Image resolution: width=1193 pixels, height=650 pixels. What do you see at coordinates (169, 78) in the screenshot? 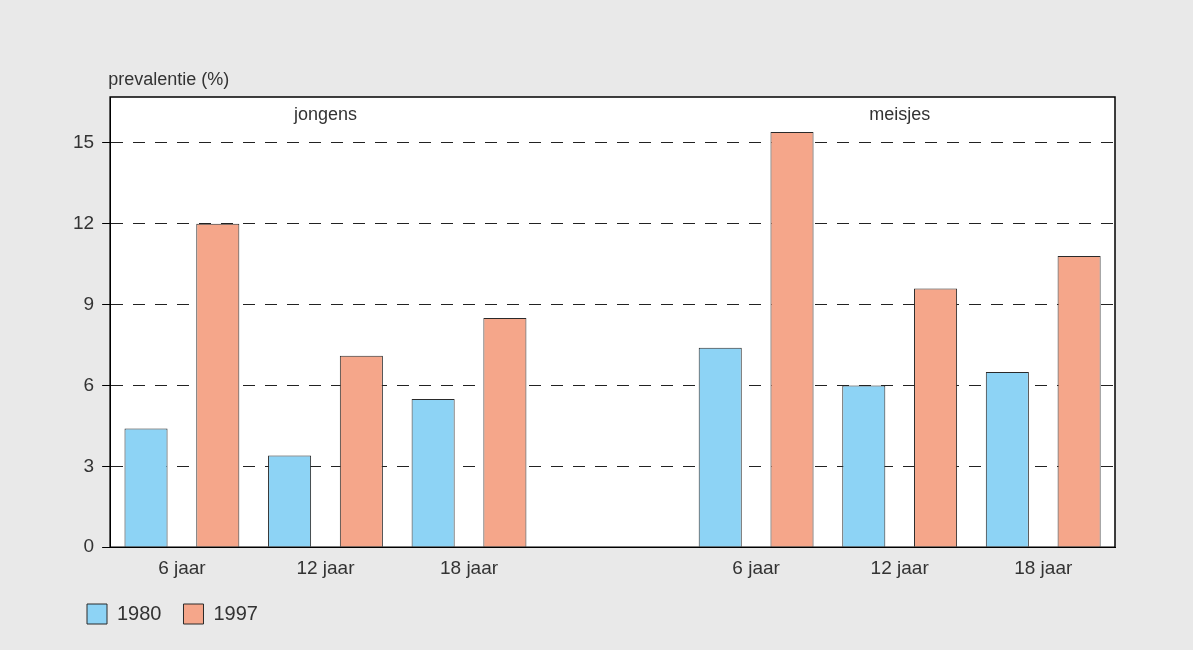
I see `y-axis-title: prevalentie (%)` at bounding box center [169, 78].